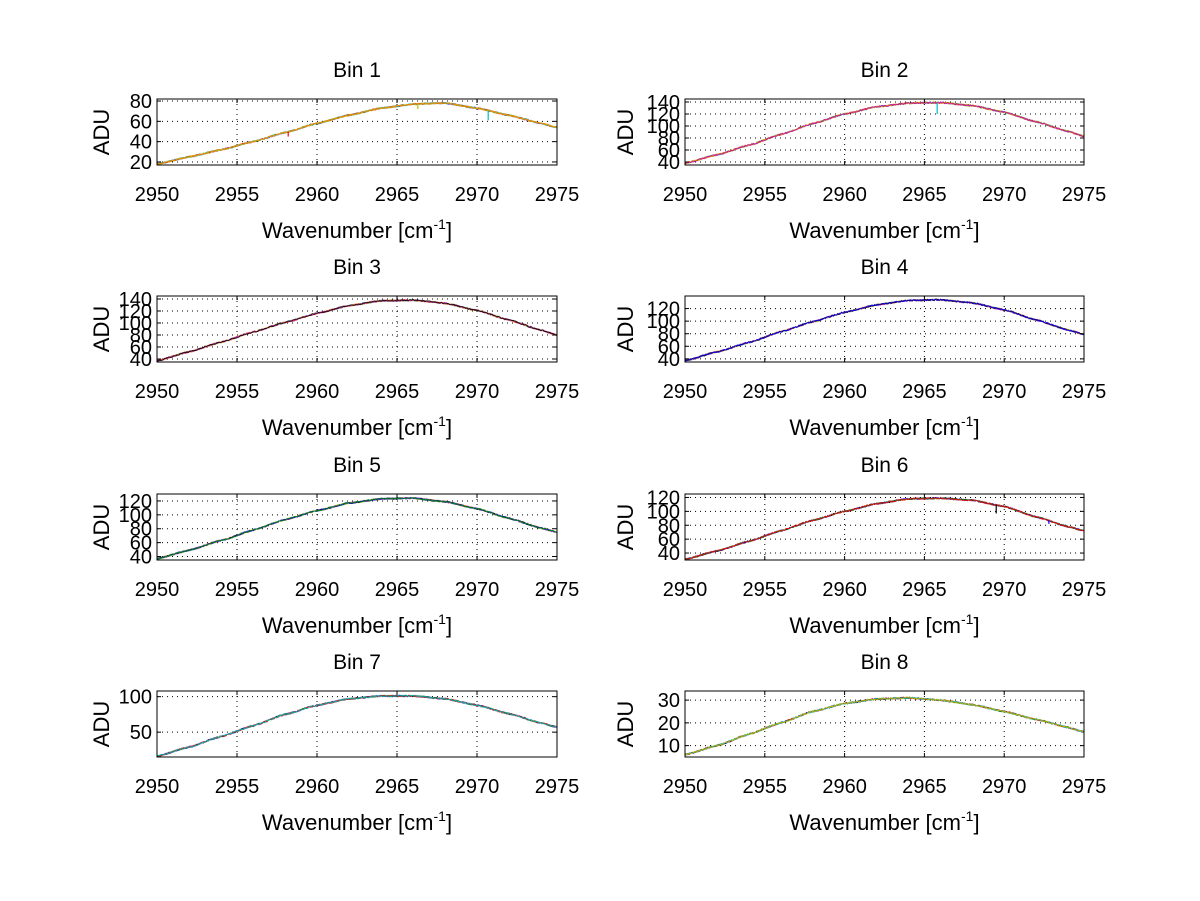  I want to click on subplot-title: Bin 7, so click(357, 662).